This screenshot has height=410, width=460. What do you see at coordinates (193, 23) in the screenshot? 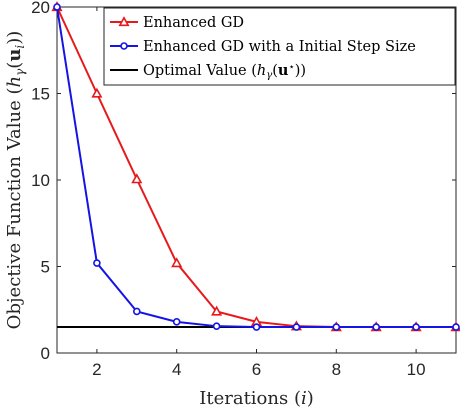
I see `legend-entry-enhanced-gd: Enhanced GD` at bounding box center [193, 23].